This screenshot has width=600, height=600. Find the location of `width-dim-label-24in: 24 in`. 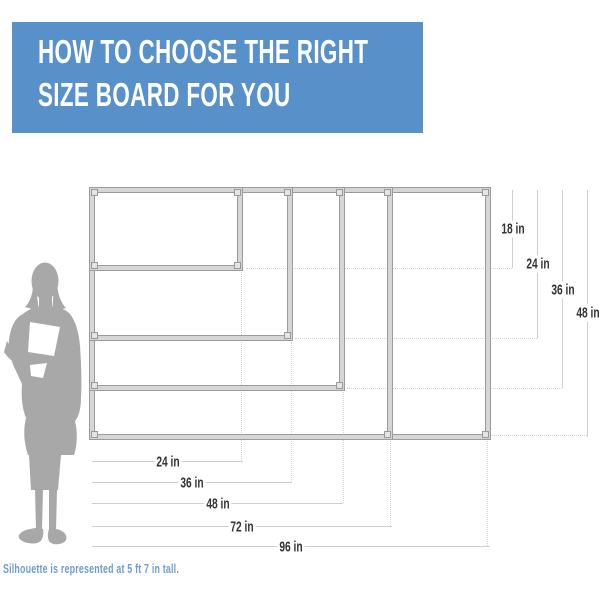

width-dim-label-24in: 24 in is located at coordinates (167, 461).